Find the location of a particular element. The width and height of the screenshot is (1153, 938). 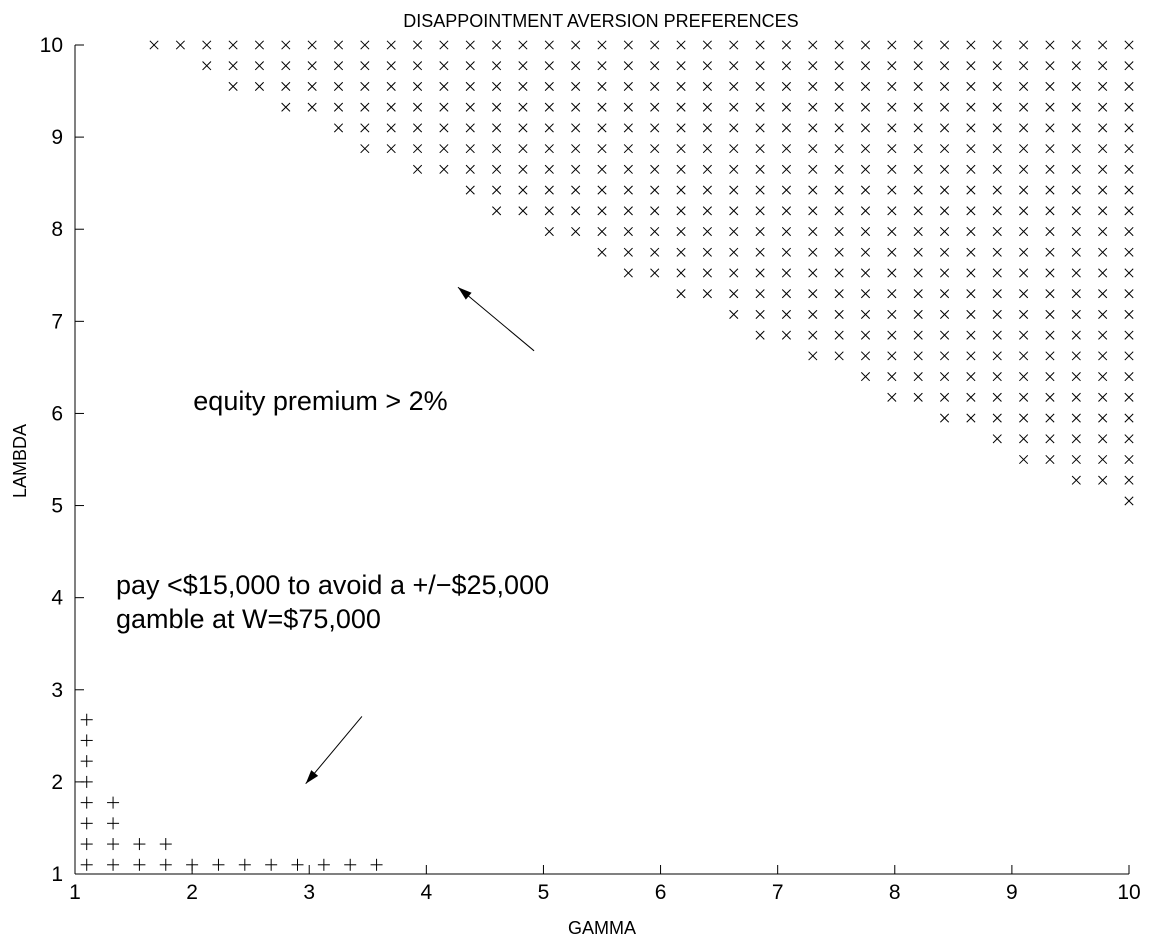

x-axis: 1 2 3 4 5 6 7 8 9 10 GAMMA is located at coordinates (605, 901).